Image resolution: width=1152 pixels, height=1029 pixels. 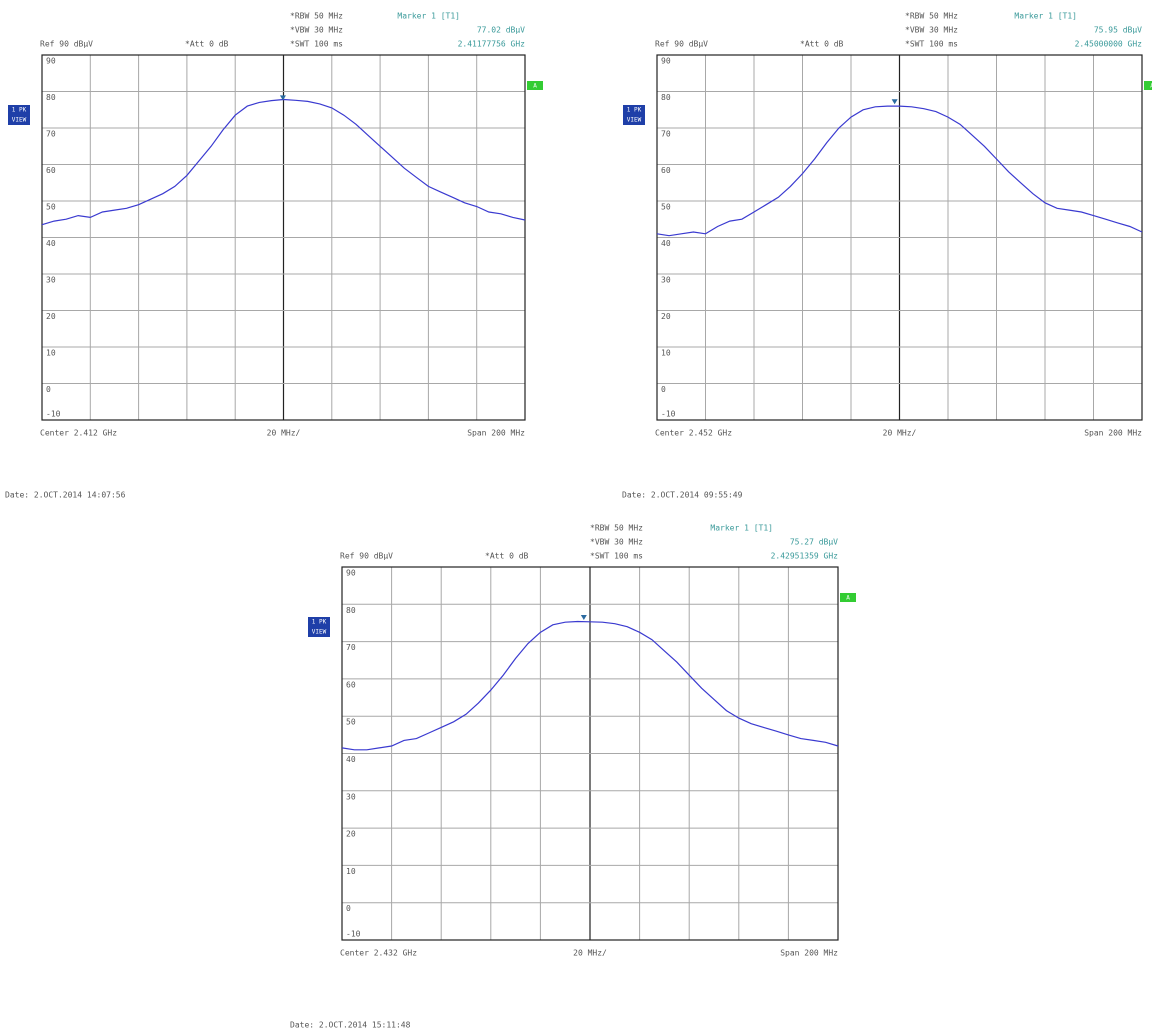 I want to click on marker-frequency: 2.41177756 GHz, so click(x=492, y=44).